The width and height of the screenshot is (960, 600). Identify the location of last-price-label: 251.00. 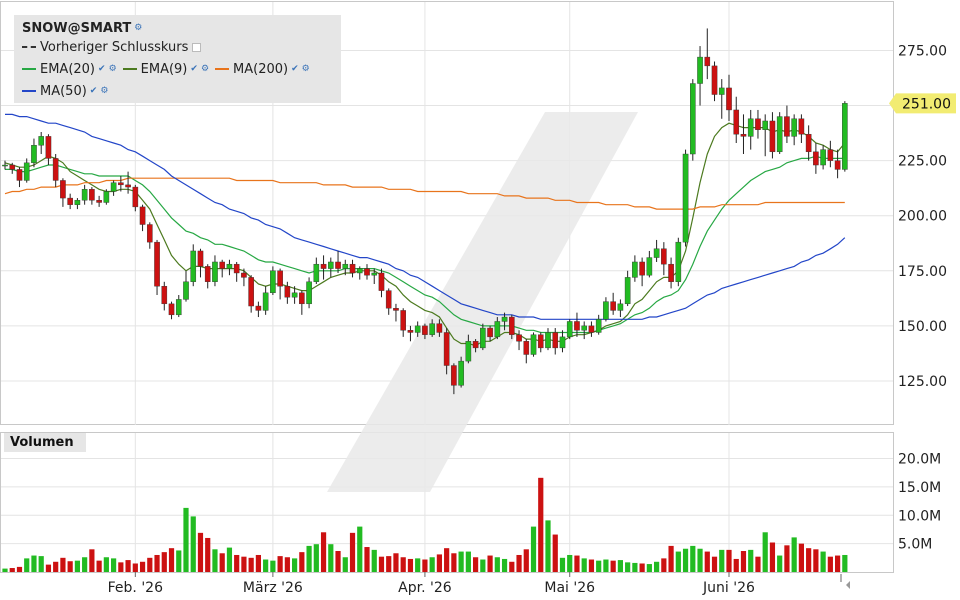
(926, 104).